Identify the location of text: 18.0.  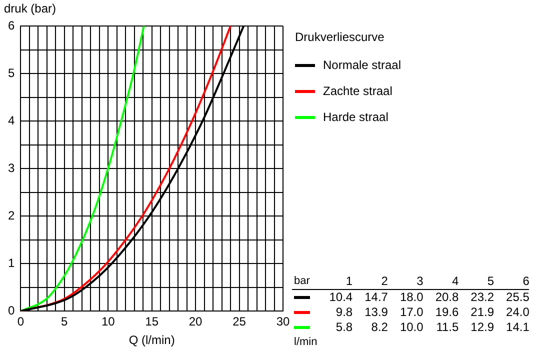
(411, 297).